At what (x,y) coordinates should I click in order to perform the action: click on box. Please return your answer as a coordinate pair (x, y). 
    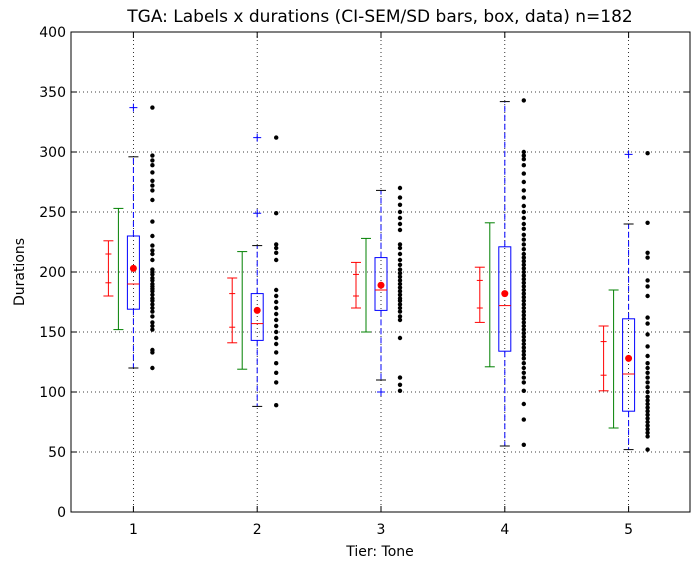
    Looking at the image, I should click on (381, 284).